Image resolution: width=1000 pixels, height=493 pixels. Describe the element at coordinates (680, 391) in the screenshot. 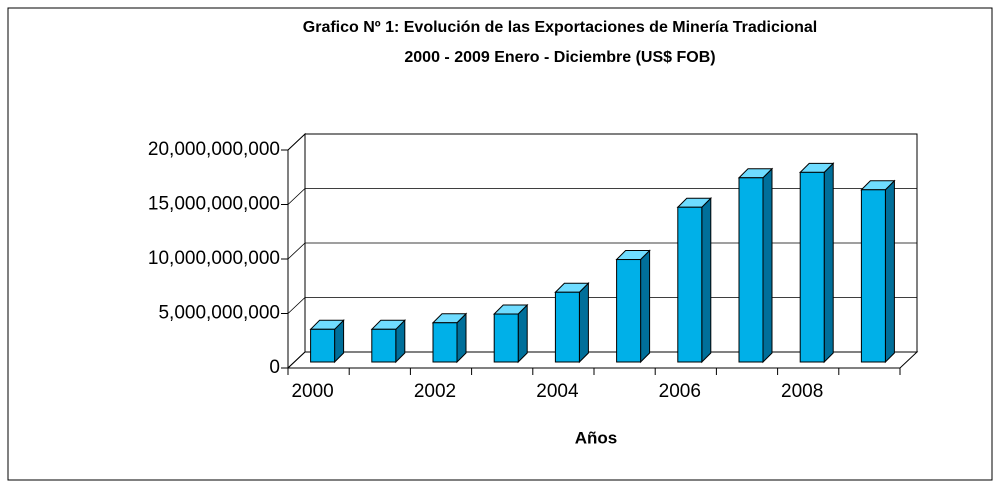

I see `x-tick-label: 2006` at that location.